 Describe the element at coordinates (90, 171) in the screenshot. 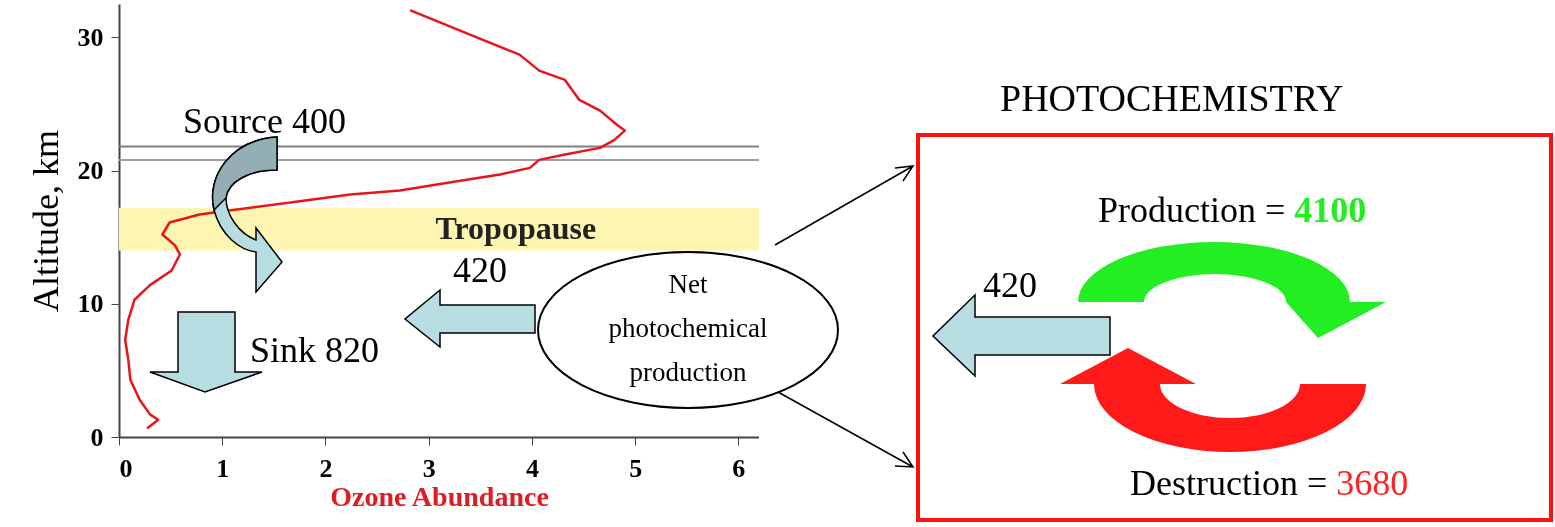

I see `y-tick-label: 20` at that location.